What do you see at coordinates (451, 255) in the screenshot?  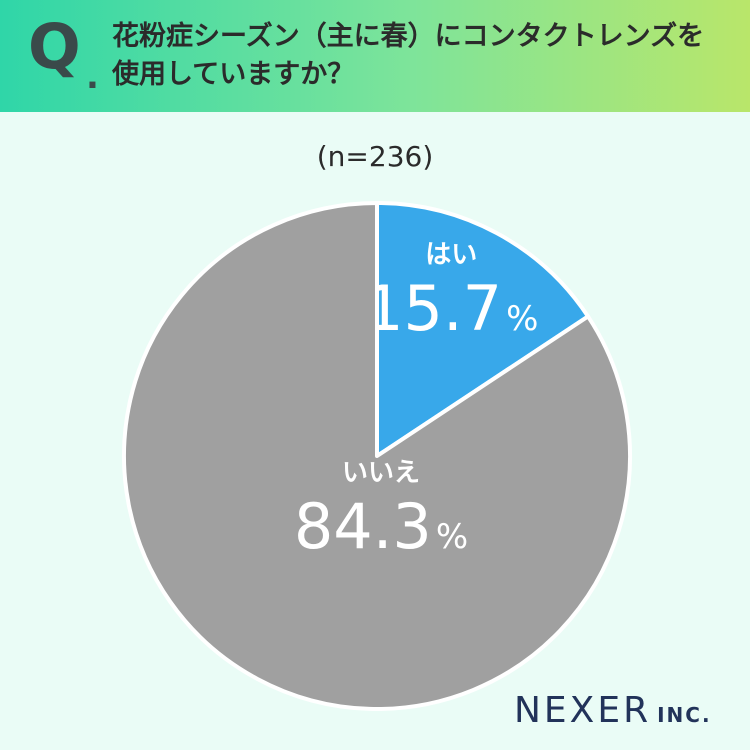 I see `pie-slice-label-0: はい` at bounding box center [451, 255].